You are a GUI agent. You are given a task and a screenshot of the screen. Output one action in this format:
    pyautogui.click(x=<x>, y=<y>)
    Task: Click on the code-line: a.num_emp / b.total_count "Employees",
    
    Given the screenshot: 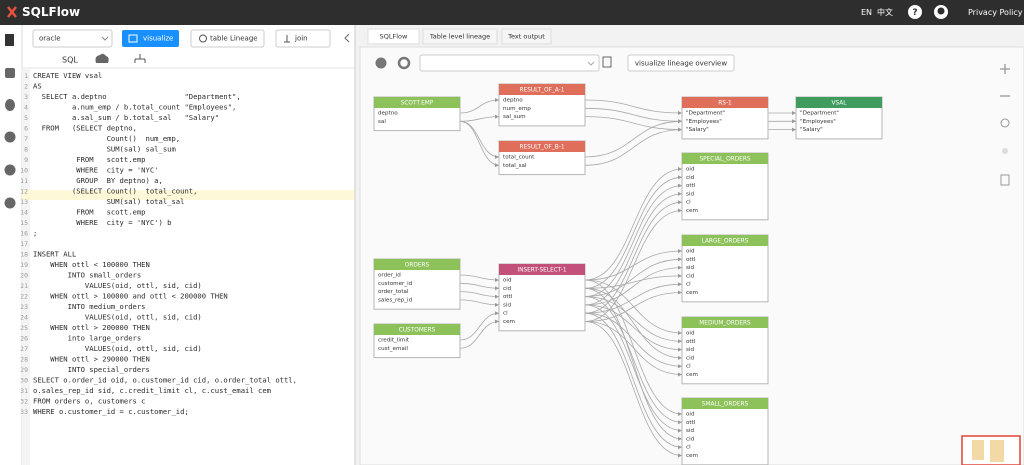 What is the action you would take?
    pyautogui.click(x=134, y=107)
    